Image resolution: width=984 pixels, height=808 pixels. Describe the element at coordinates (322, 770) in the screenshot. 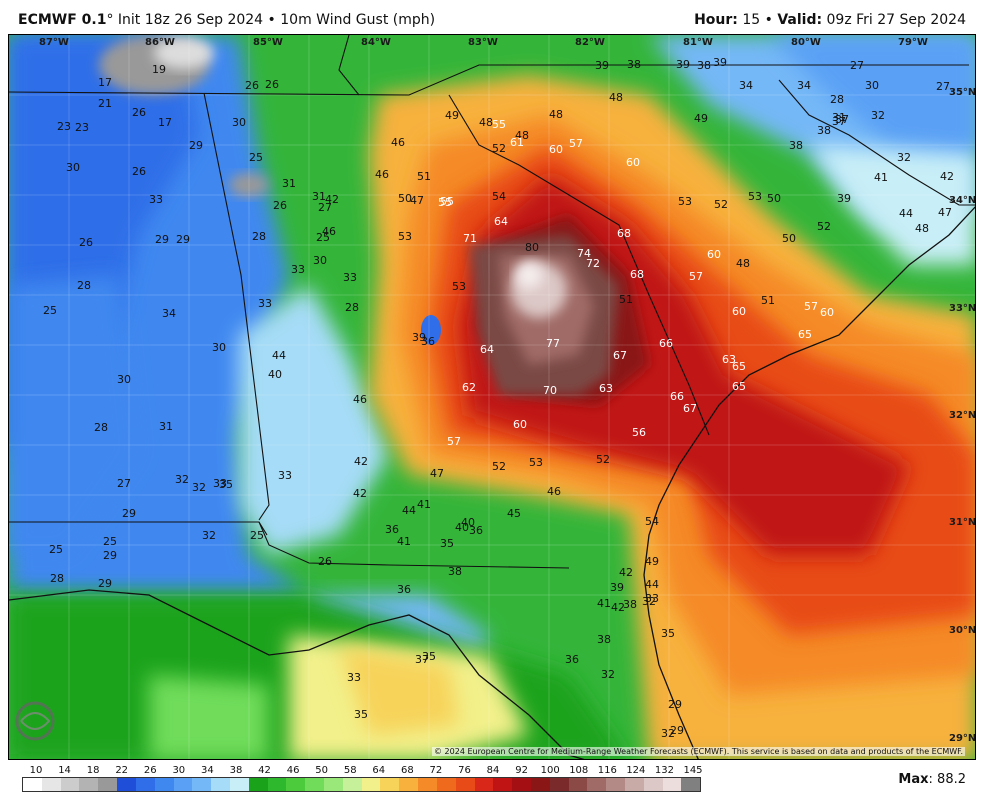

I see `colorbar-tick-label: 50` at that location.